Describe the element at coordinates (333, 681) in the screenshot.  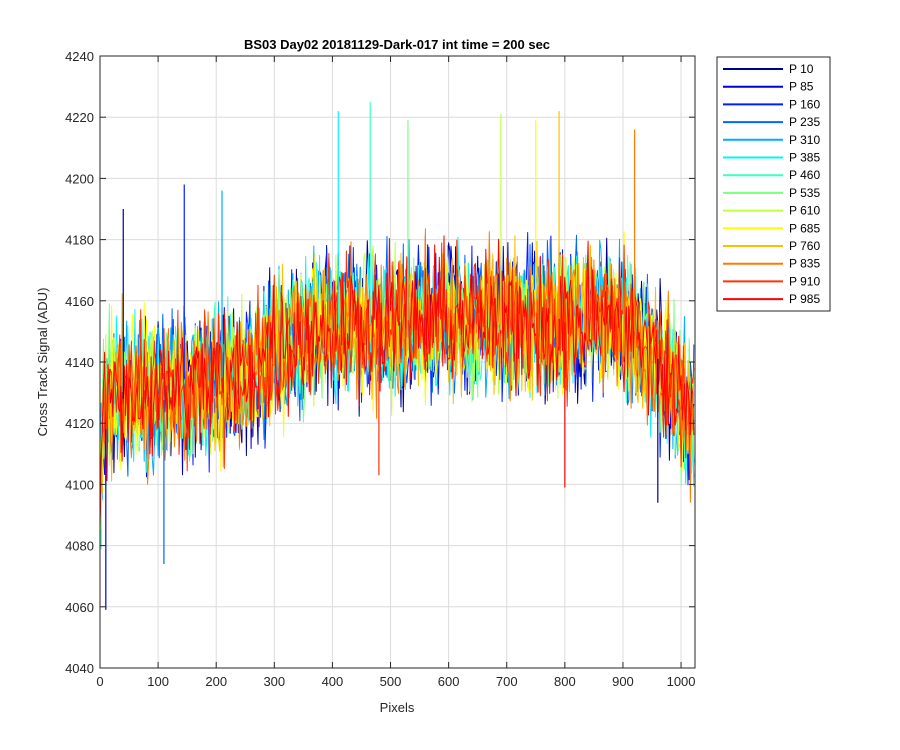
I see `x-tick-label: 400` at that location.